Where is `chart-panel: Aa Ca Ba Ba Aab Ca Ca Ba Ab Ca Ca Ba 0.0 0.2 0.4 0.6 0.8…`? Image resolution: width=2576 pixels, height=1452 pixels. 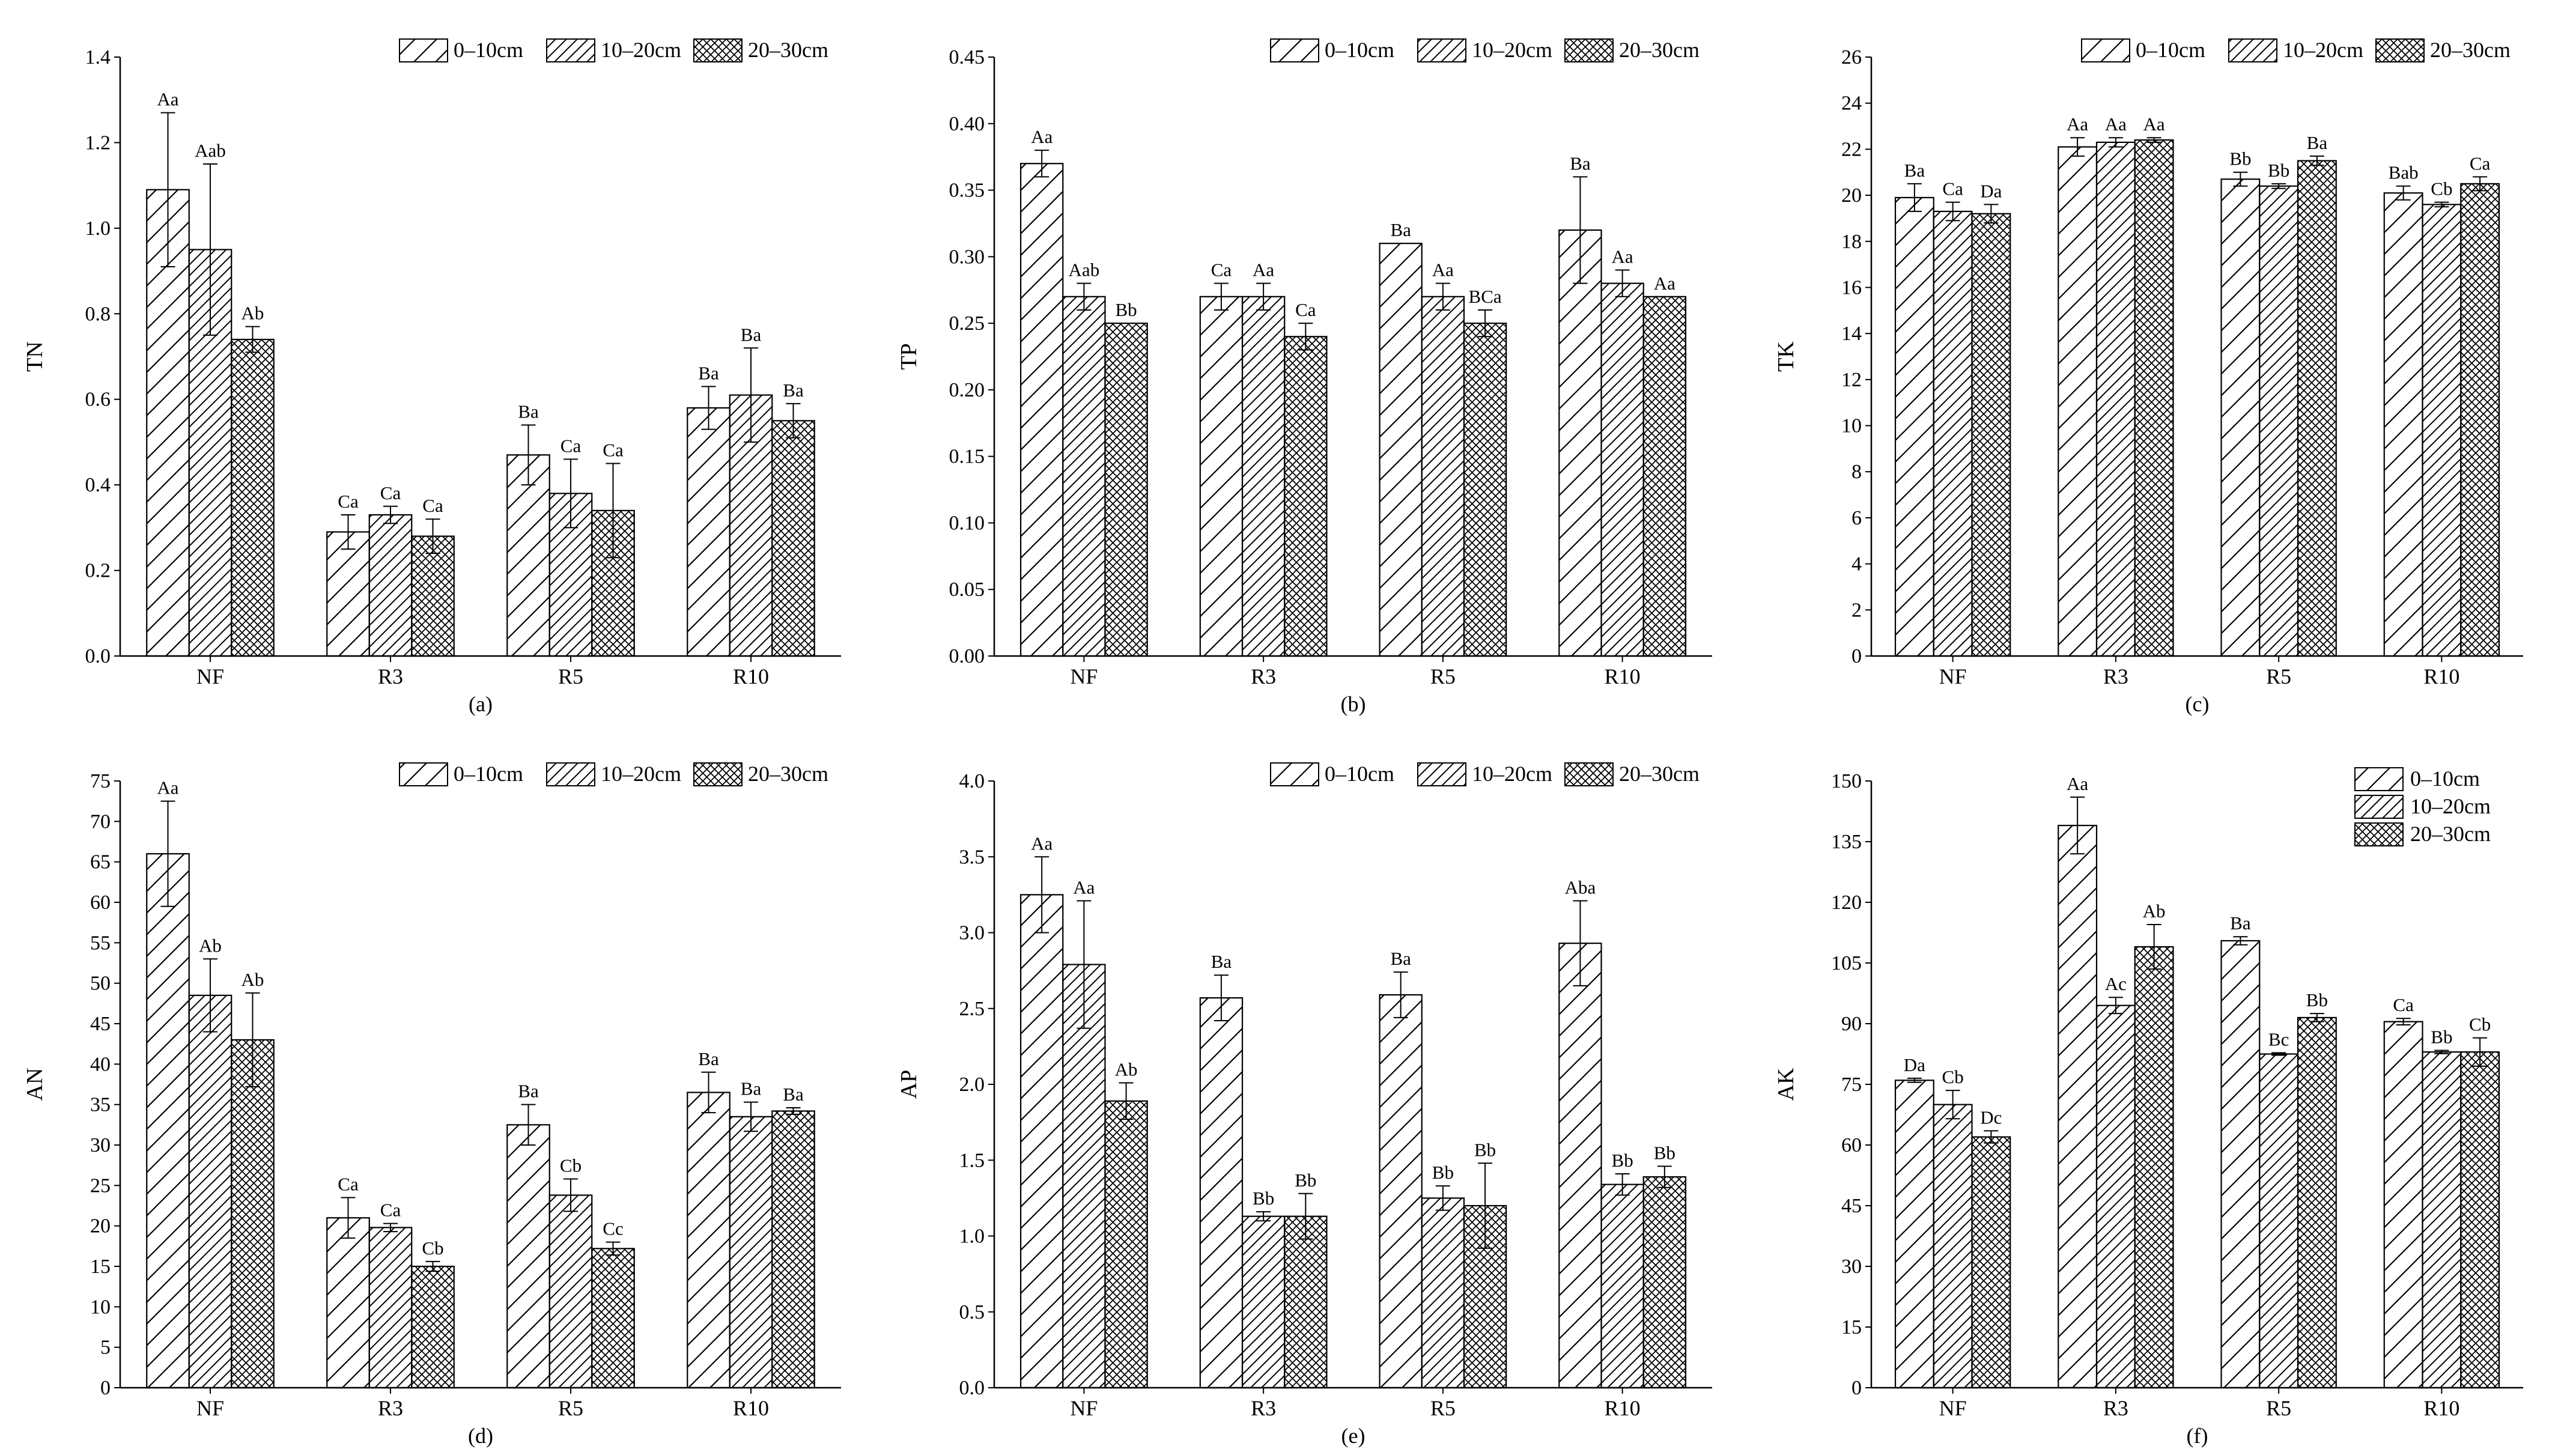 chart-panel: Aa Ca Ba Ba Aab Ca Ca Ba Ab Ca Ca Ba 0.0 0.2 0.4 0.6 0.8… is located at coordinates (431, 377).